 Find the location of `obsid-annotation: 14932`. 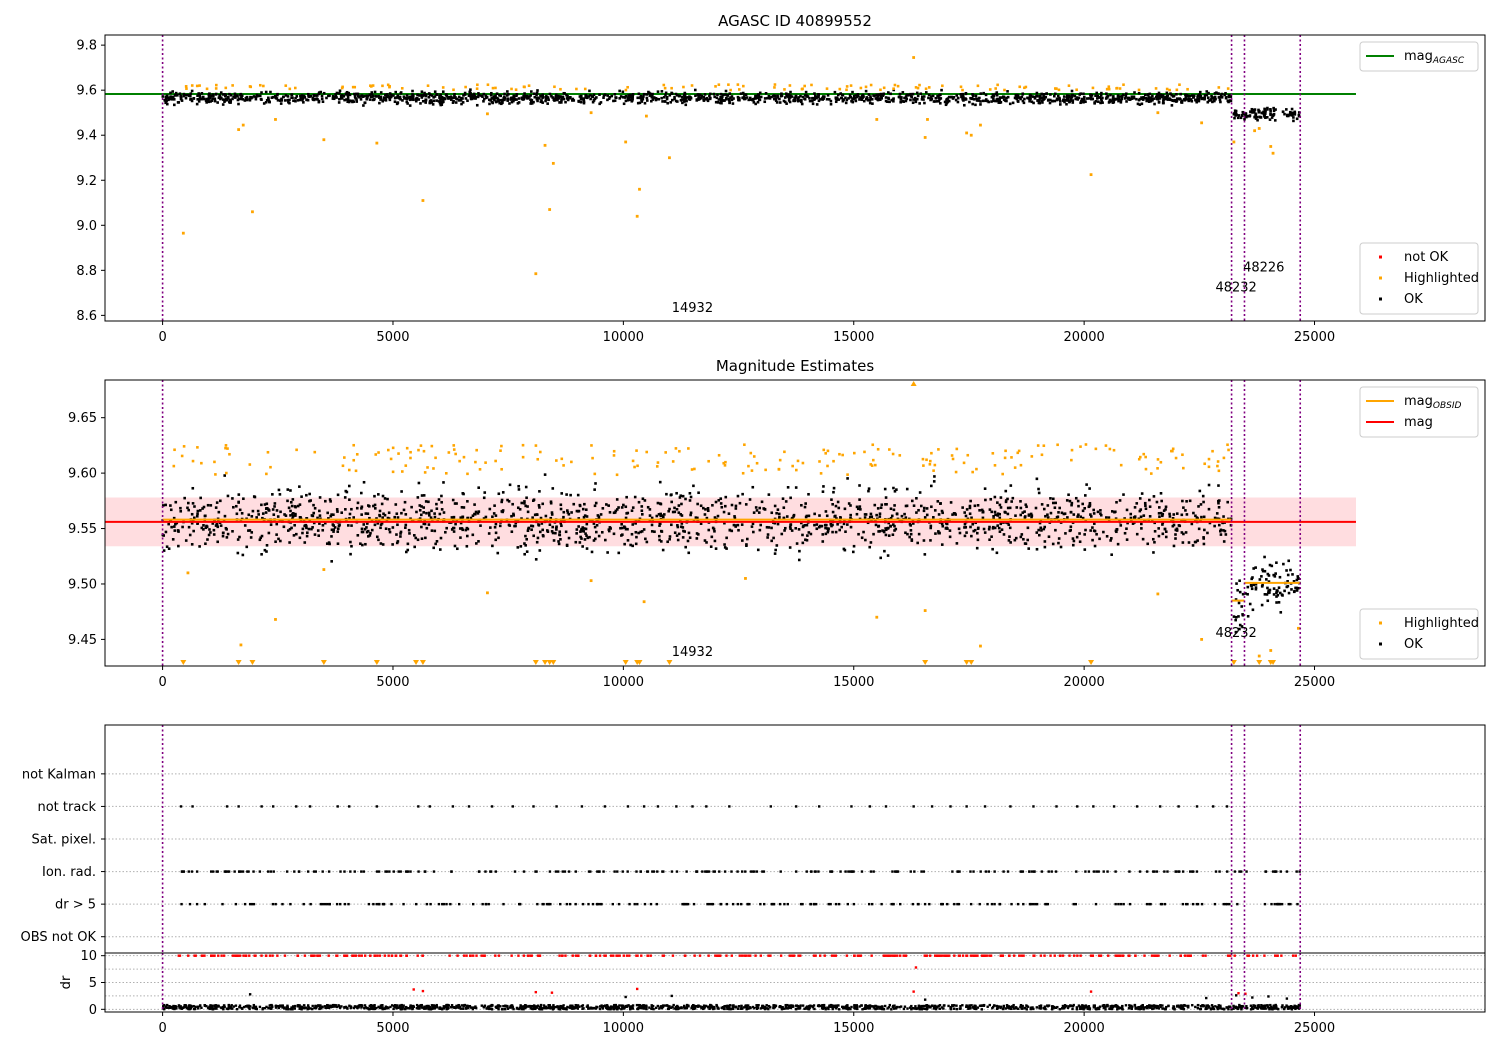

obsid-annotation: 14932 is located at coordinates (692, 308).